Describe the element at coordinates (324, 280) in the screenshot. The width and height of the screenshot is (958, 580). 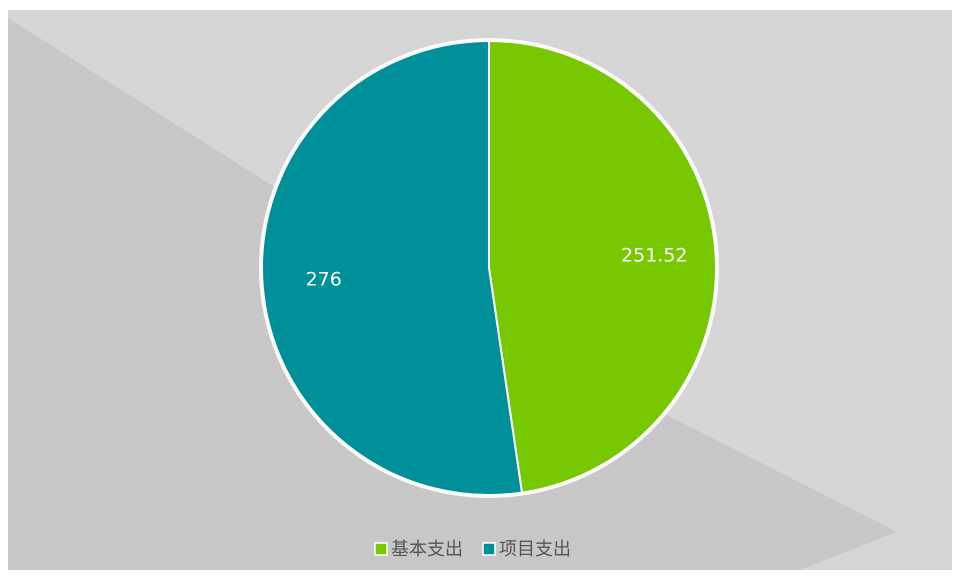
I see `data-label: 276` at that location.